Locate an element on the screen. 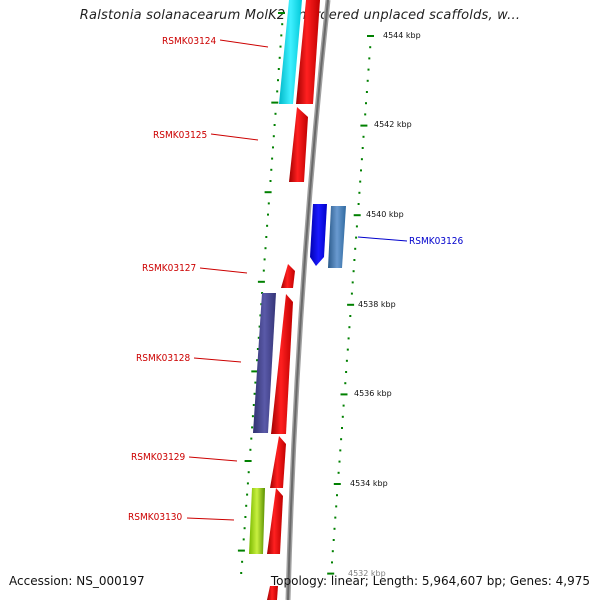  gene-rsmk03124-cyan is located at coordinates (290, 52).